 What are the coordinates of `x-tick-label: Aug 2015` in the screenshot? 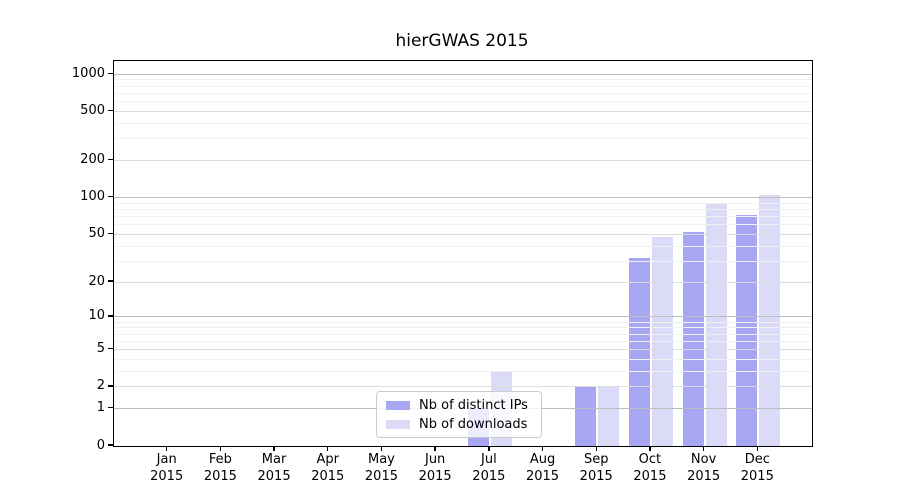 It's located at (542, 468).